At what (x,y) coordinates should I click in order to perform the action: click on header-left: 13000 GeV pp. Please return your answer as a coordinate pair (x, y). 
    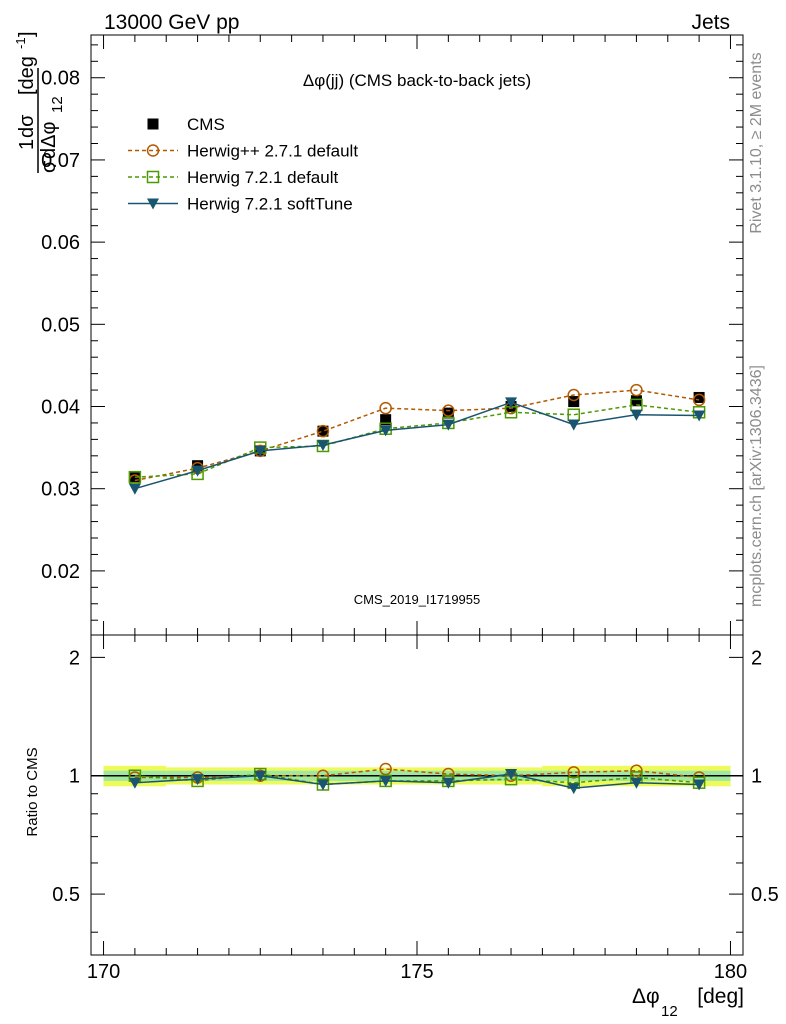
    Looking at the image, I should click on (171, 22).